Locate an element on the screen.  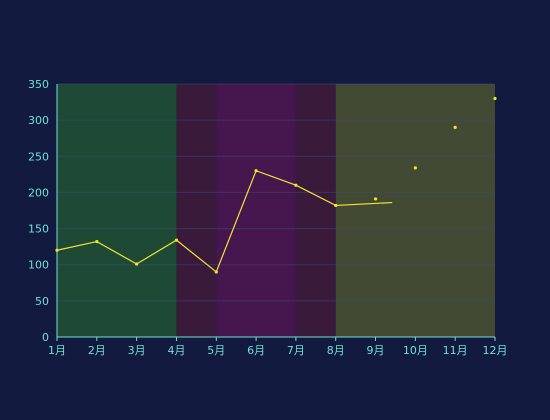
y-tick-label-300: 300 is located at coordinates (38, 120).